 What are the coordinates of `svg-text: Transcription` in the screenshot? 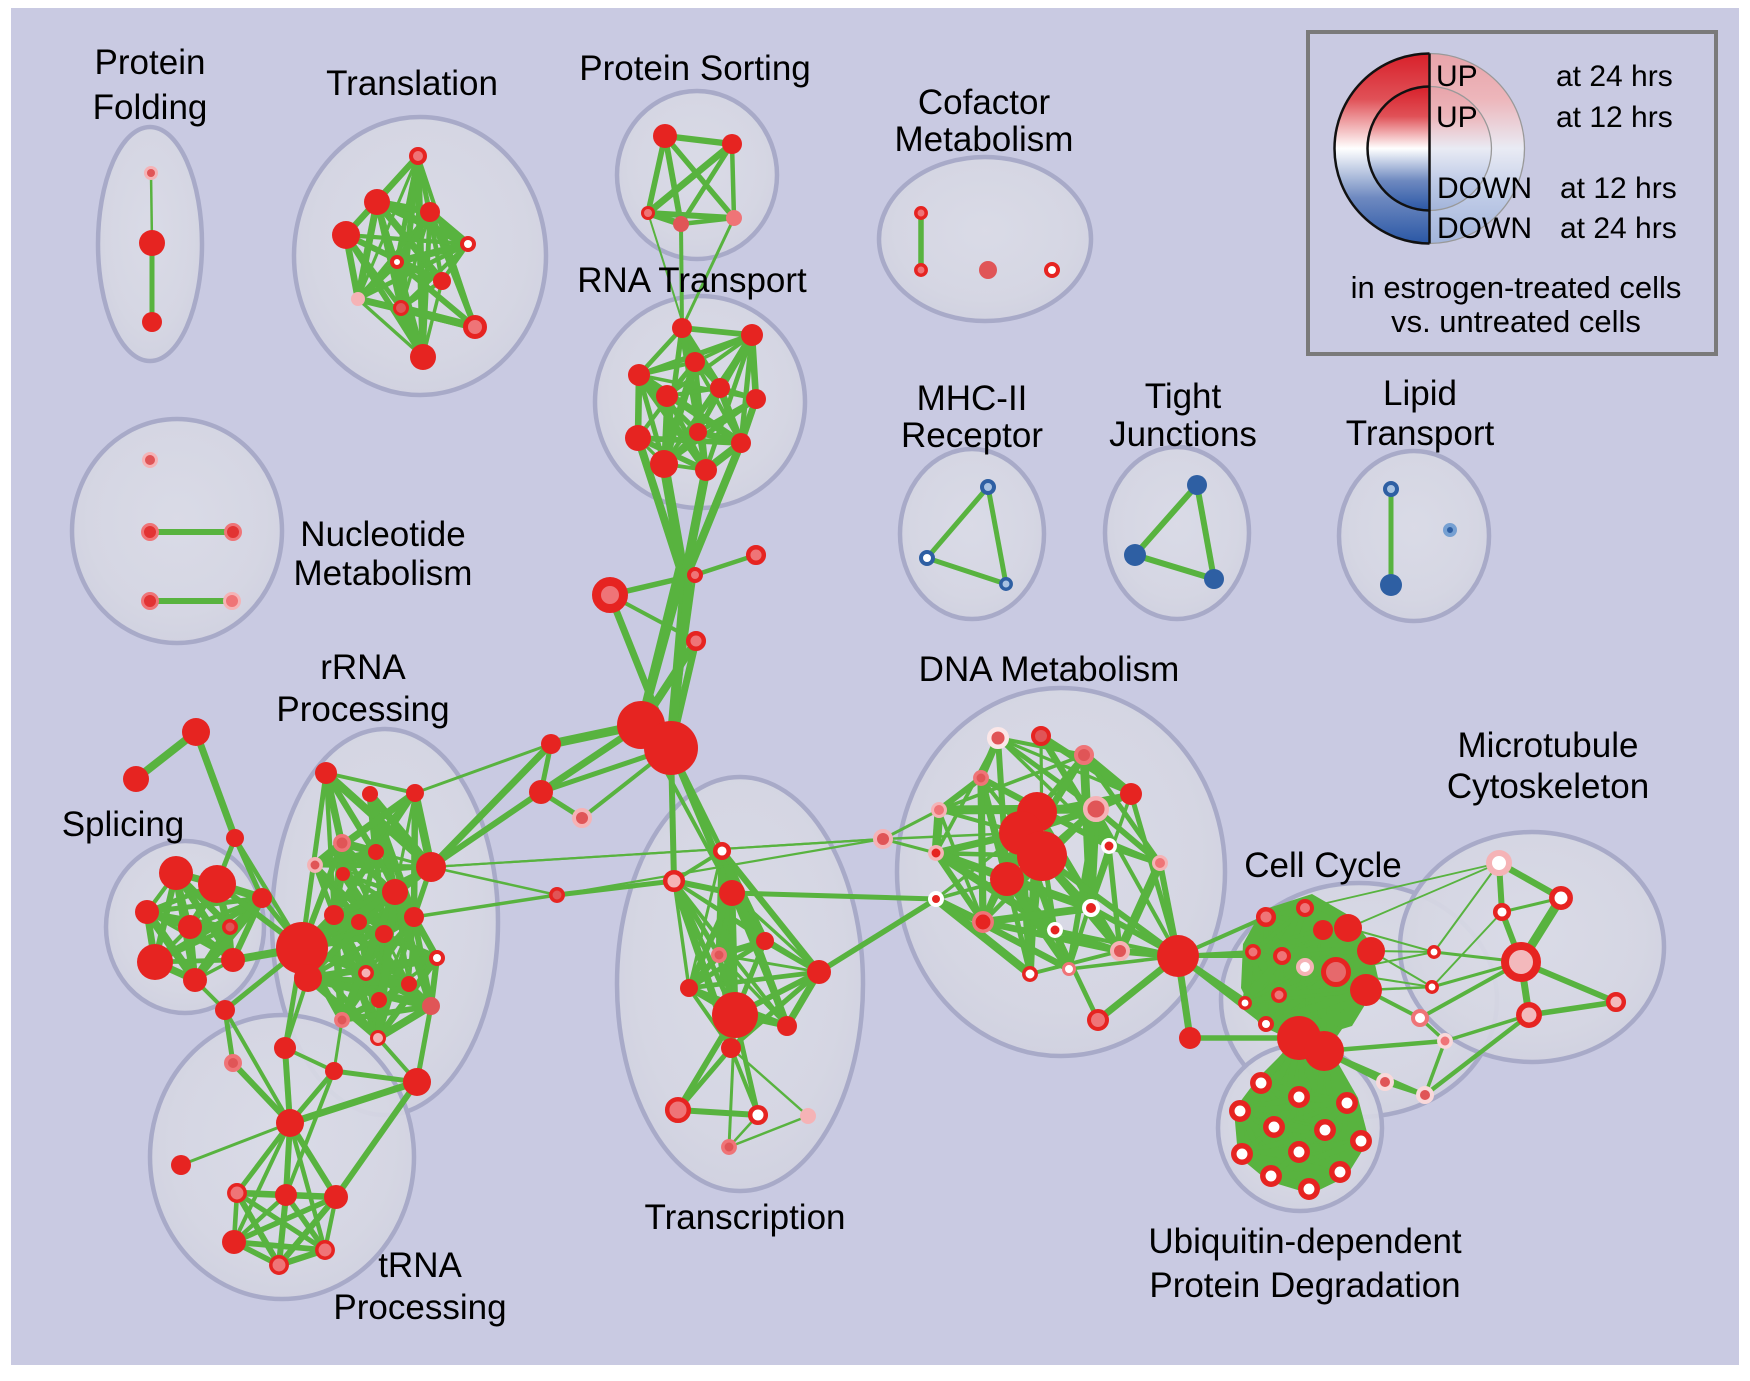 It's located at (745, 1217).